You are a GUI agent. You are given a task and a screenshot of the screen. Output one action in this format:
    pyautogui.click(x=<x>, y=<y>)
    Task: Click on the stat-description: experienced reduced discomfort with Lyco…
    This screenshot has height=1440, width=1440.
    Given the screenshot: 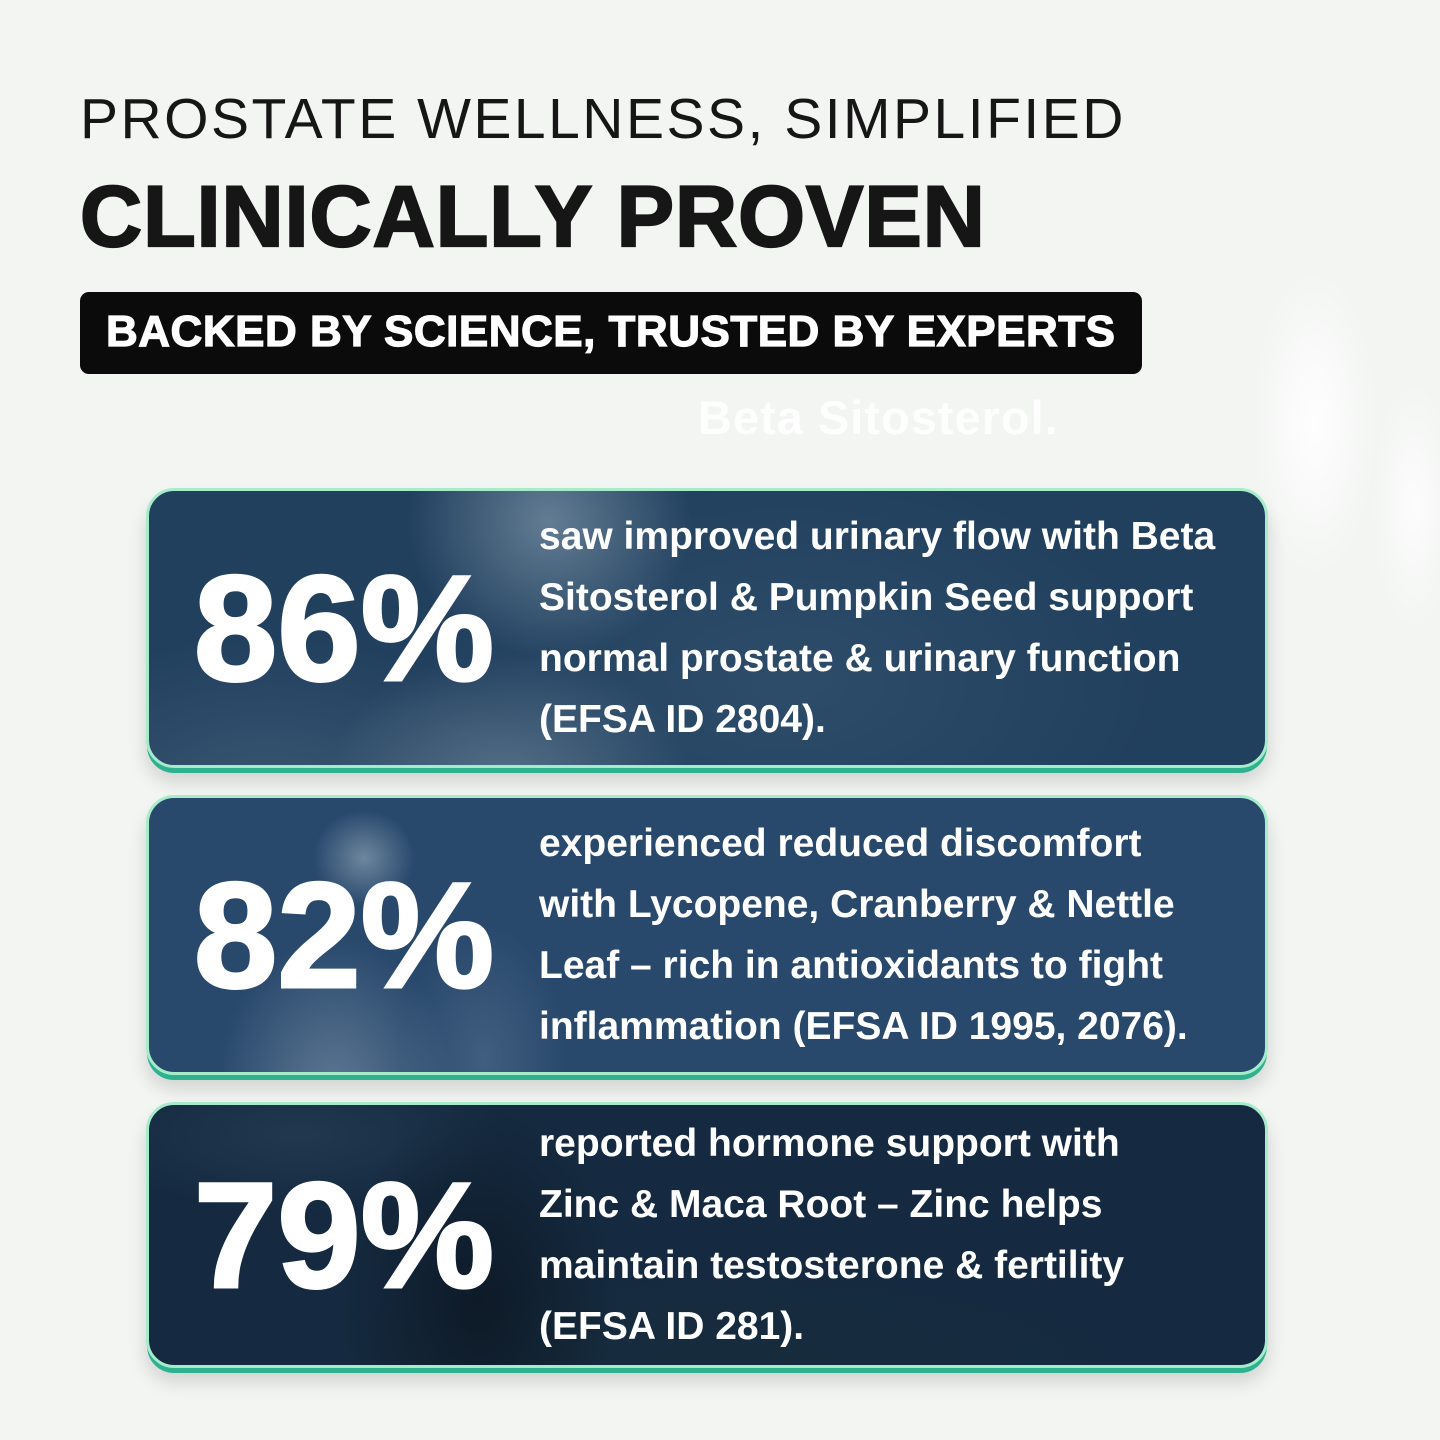 What is the action you would take?
    pyautogui.click(x=863, y=935)
    